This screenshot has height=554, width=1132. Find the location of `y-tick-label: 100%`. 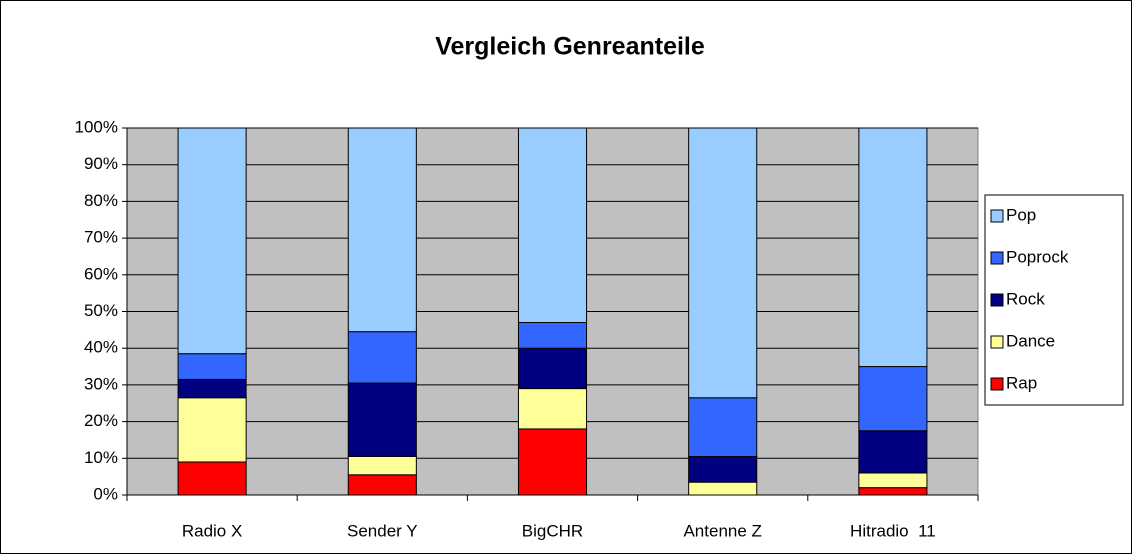

y-tick-label: 100% is located at coordinates (96, 126).